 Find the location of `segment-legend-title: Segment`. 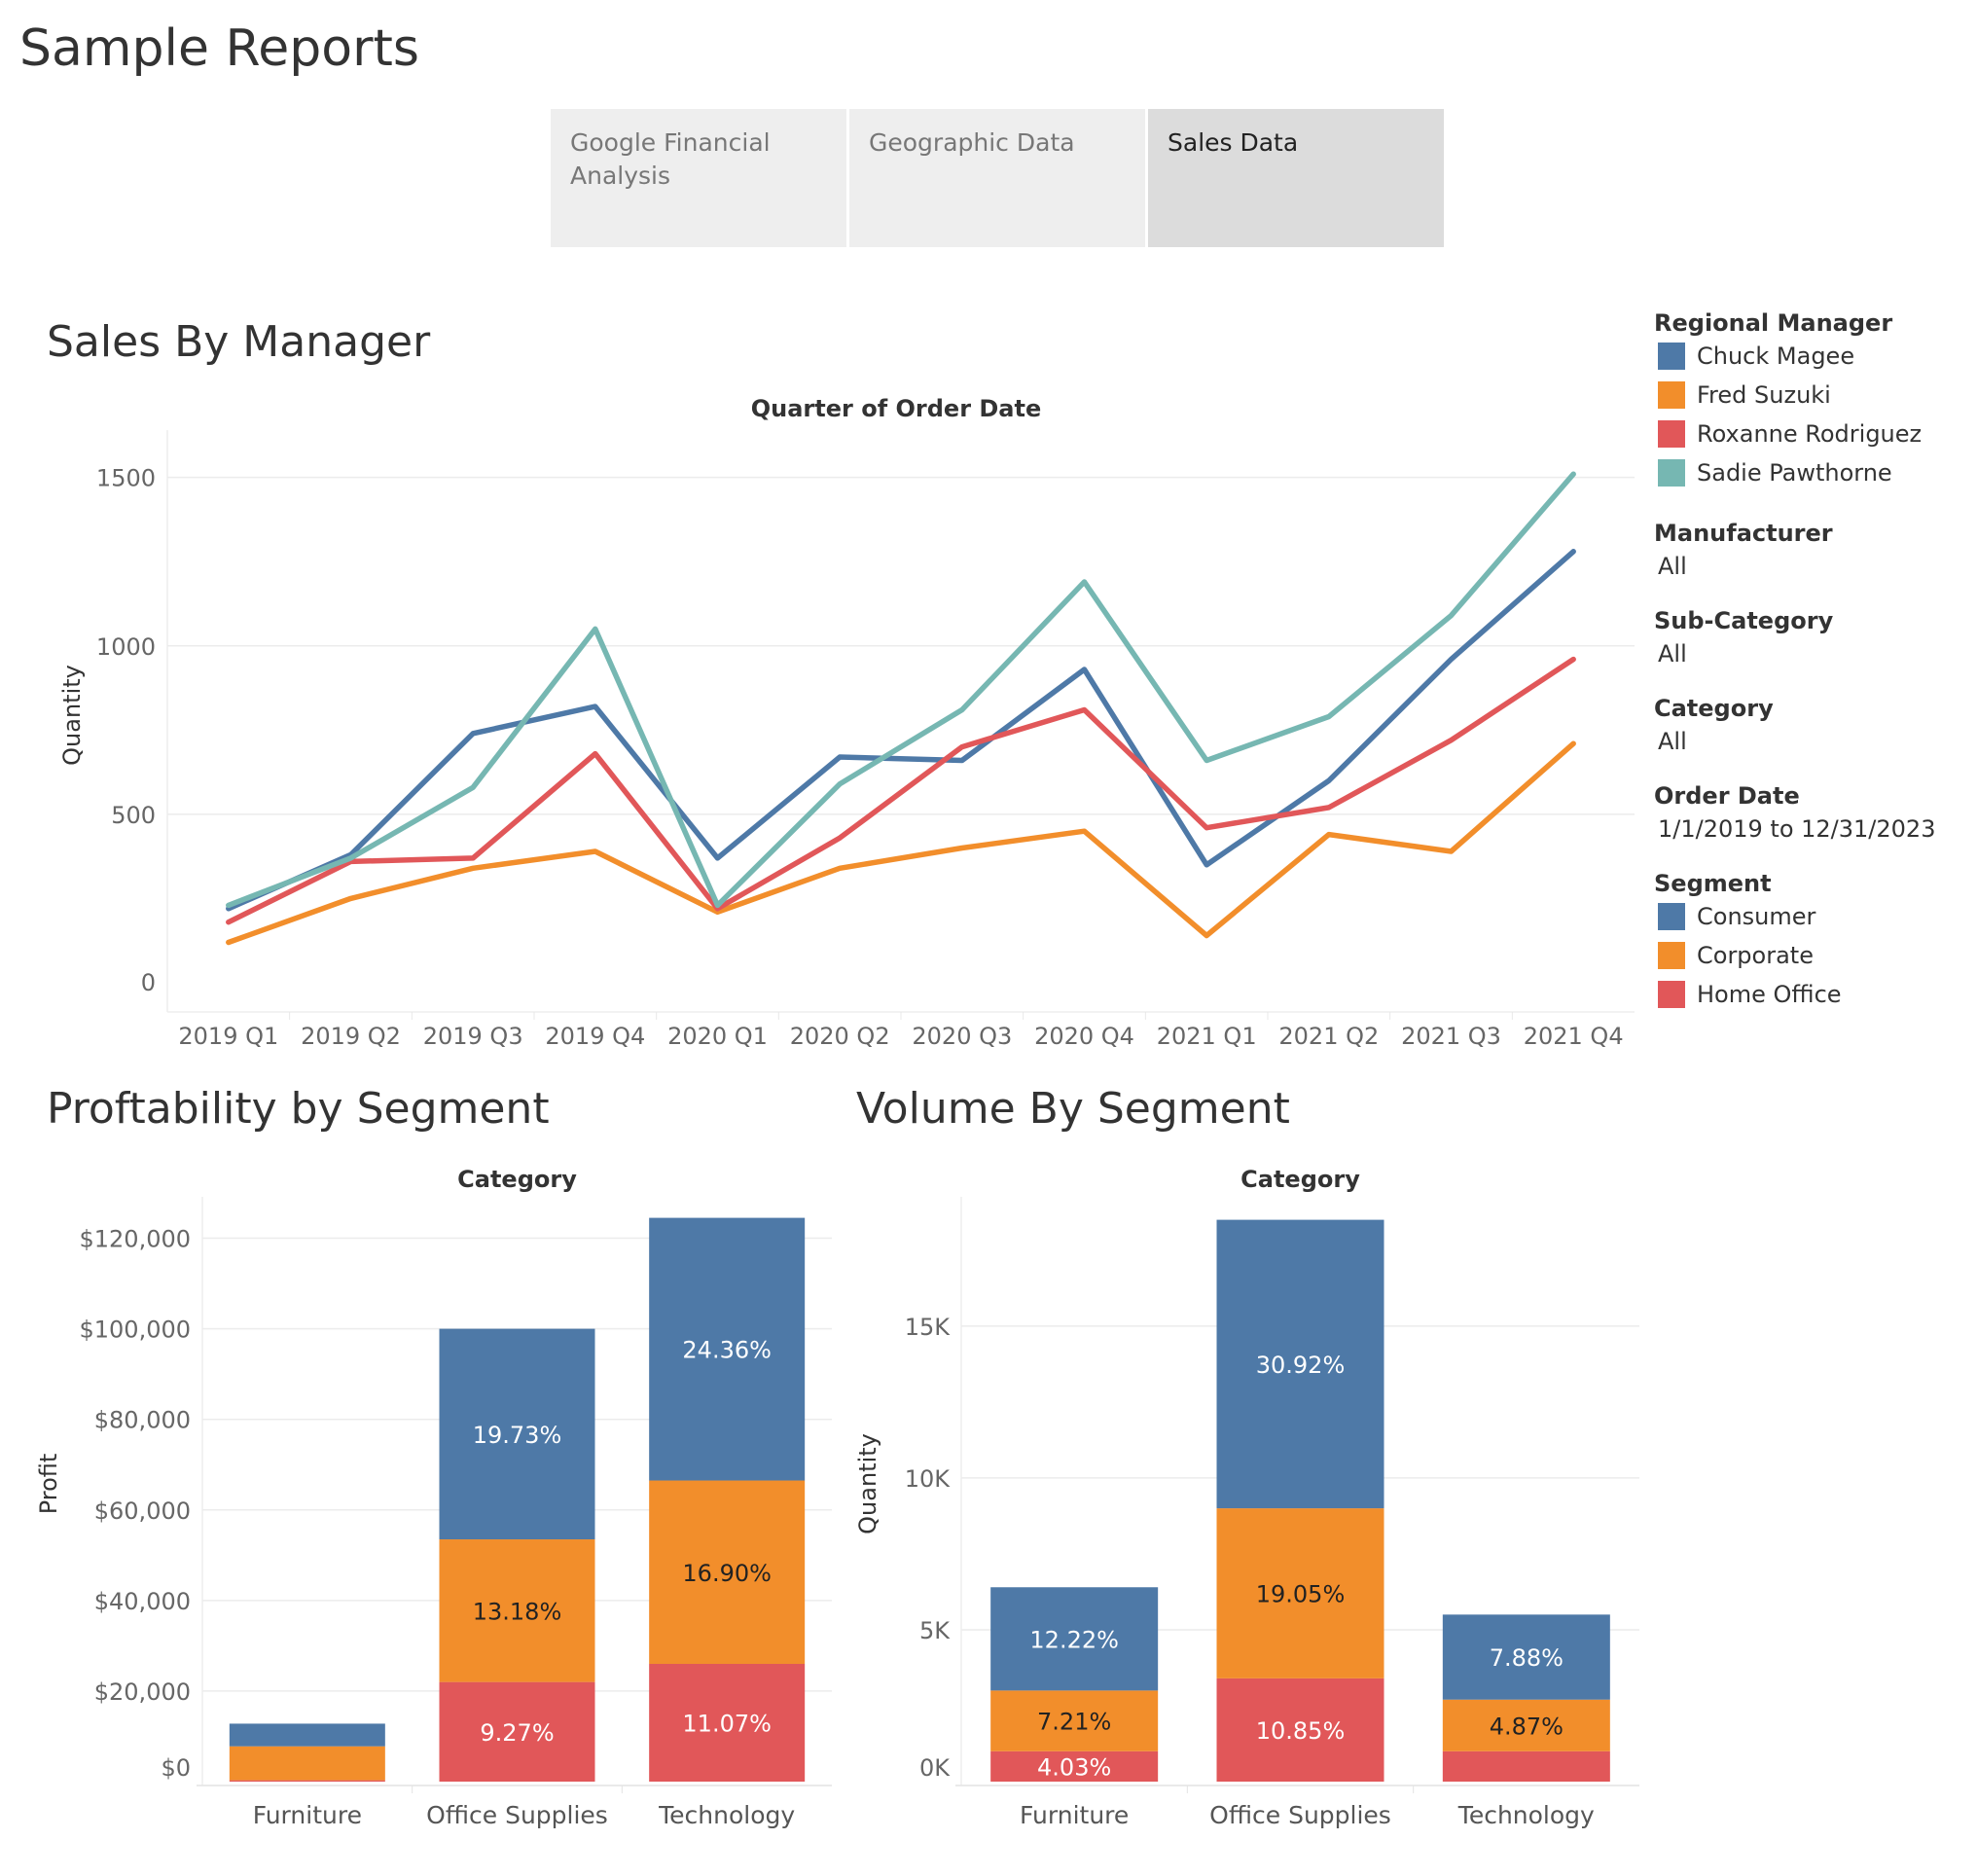

segment-legend-title: Segment is located at coordinates (1713, 883).